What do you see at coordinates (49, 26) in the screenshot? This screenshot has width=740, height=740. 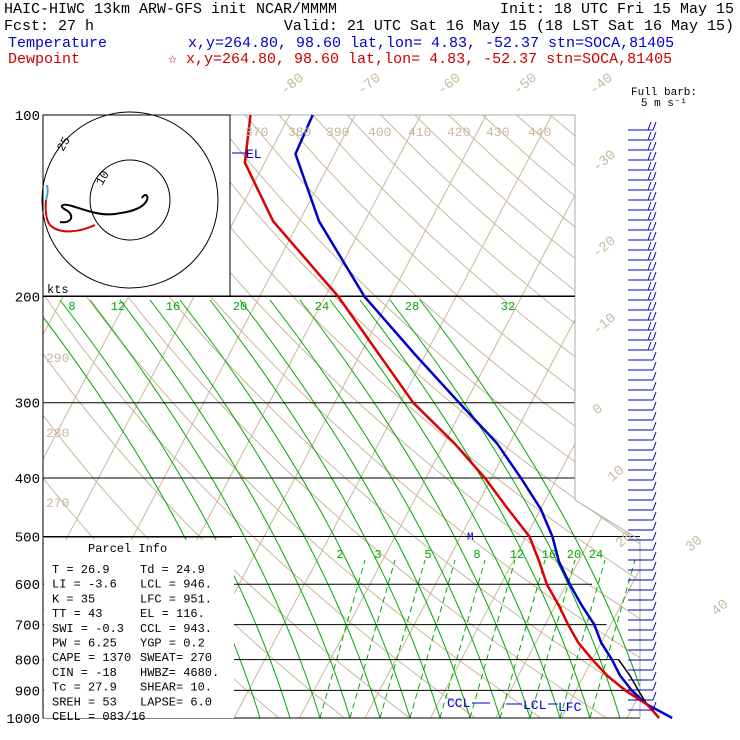 I see `header-fcst: Fcst: 27 h` at bounding box center [49, 26].